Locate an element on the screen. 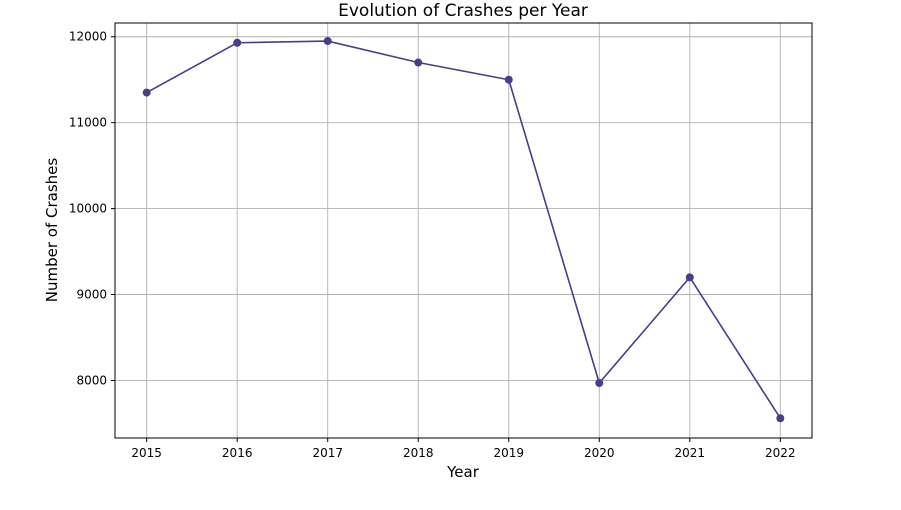 This screenshot has width=901, height=510. x-tick-label: 2015 is located at coordinates (146, 453).